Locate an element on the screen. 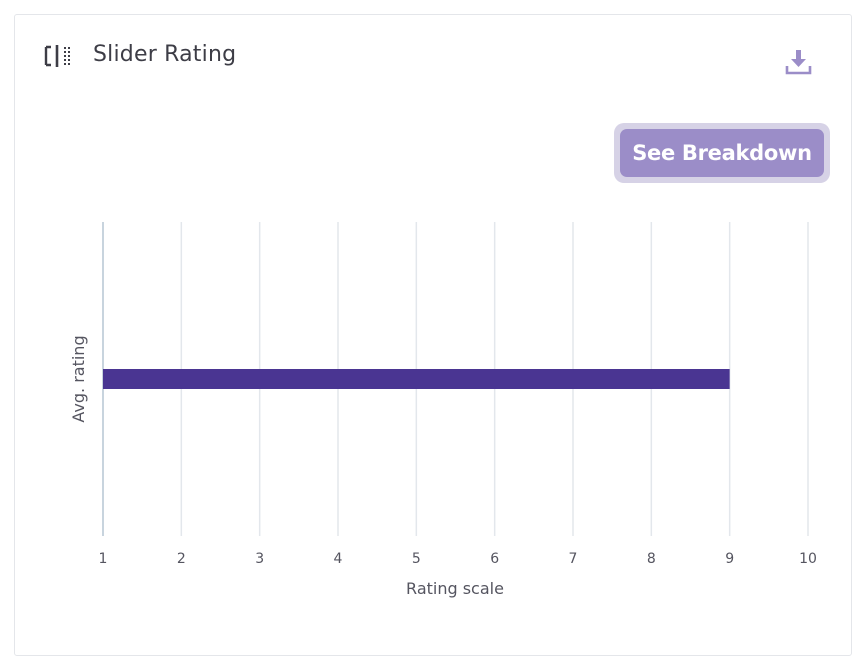 Image resolution: width=865 pixels, height=670 pixels. x-tick-label-3: 3 is located at coordinates (259, 559).